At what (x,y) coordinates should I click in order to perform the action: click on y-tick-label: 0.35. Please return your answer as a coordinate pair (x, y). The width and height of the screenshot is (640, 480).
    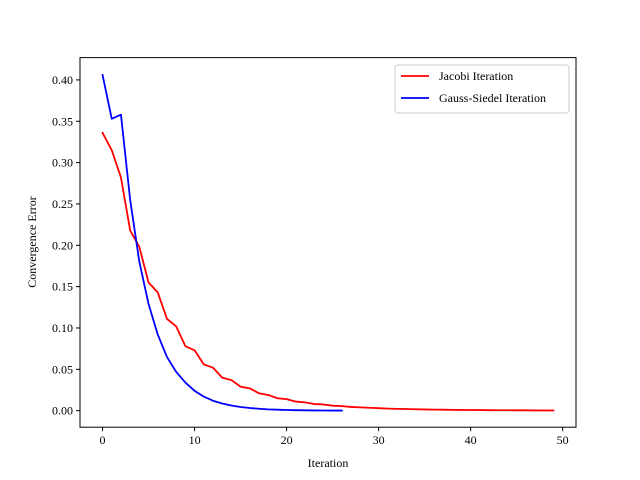
    Looking at the image, I should click on (62, 121).